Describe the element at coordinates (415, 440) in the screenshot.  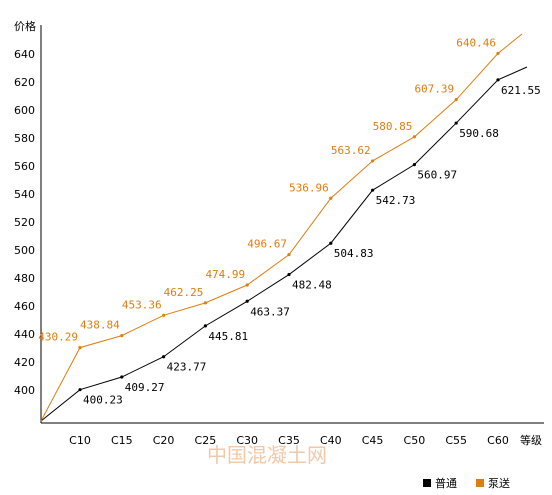
I see `x-tick-label: C50` at that location.